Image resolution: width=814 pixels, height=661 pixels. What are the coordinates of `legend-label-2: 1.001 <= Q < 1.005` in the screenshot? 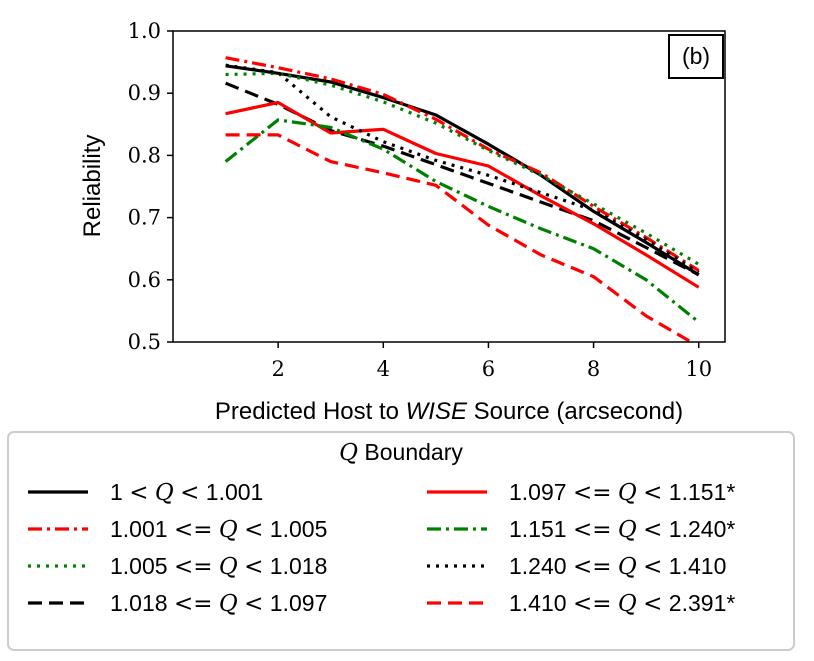 It's located at (218, 529).